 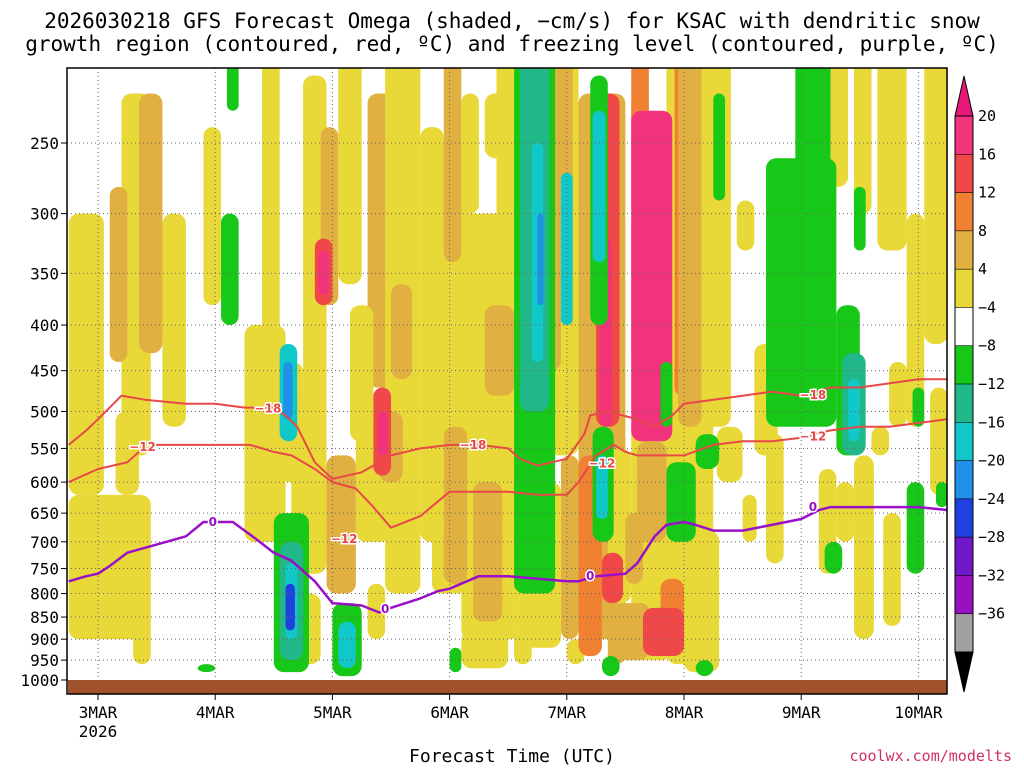 I want to click on y-tick-label-800: 800, so click(x=44, y=594).